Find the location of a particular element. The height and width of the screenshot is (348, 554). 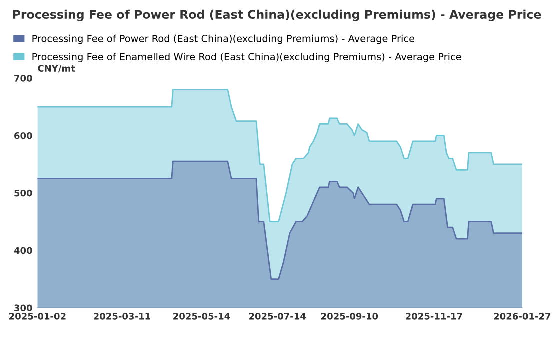

x-tick-label: 2025-11-17 is located at coordinates (434, 316).